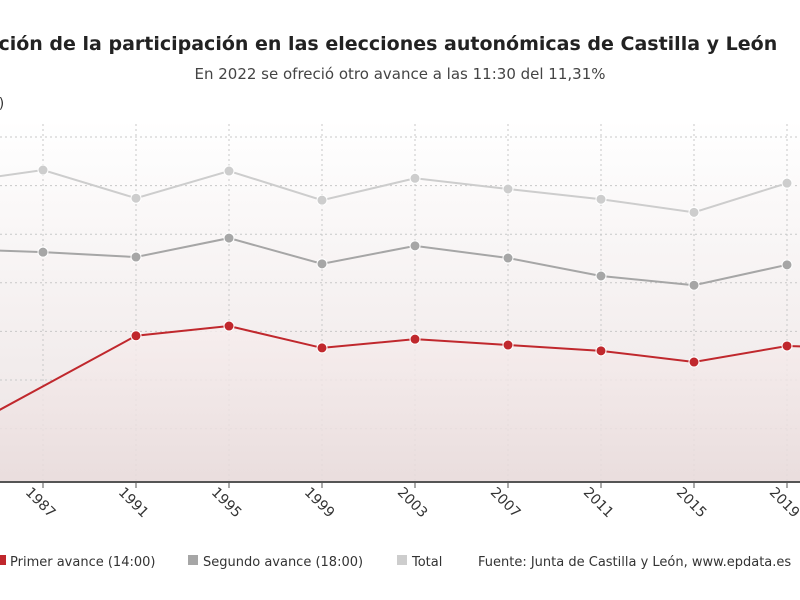  What do you see at coordinates (400, 368) in the screenshot?
I see `series-line-primer` at bounding box center [400, 368].